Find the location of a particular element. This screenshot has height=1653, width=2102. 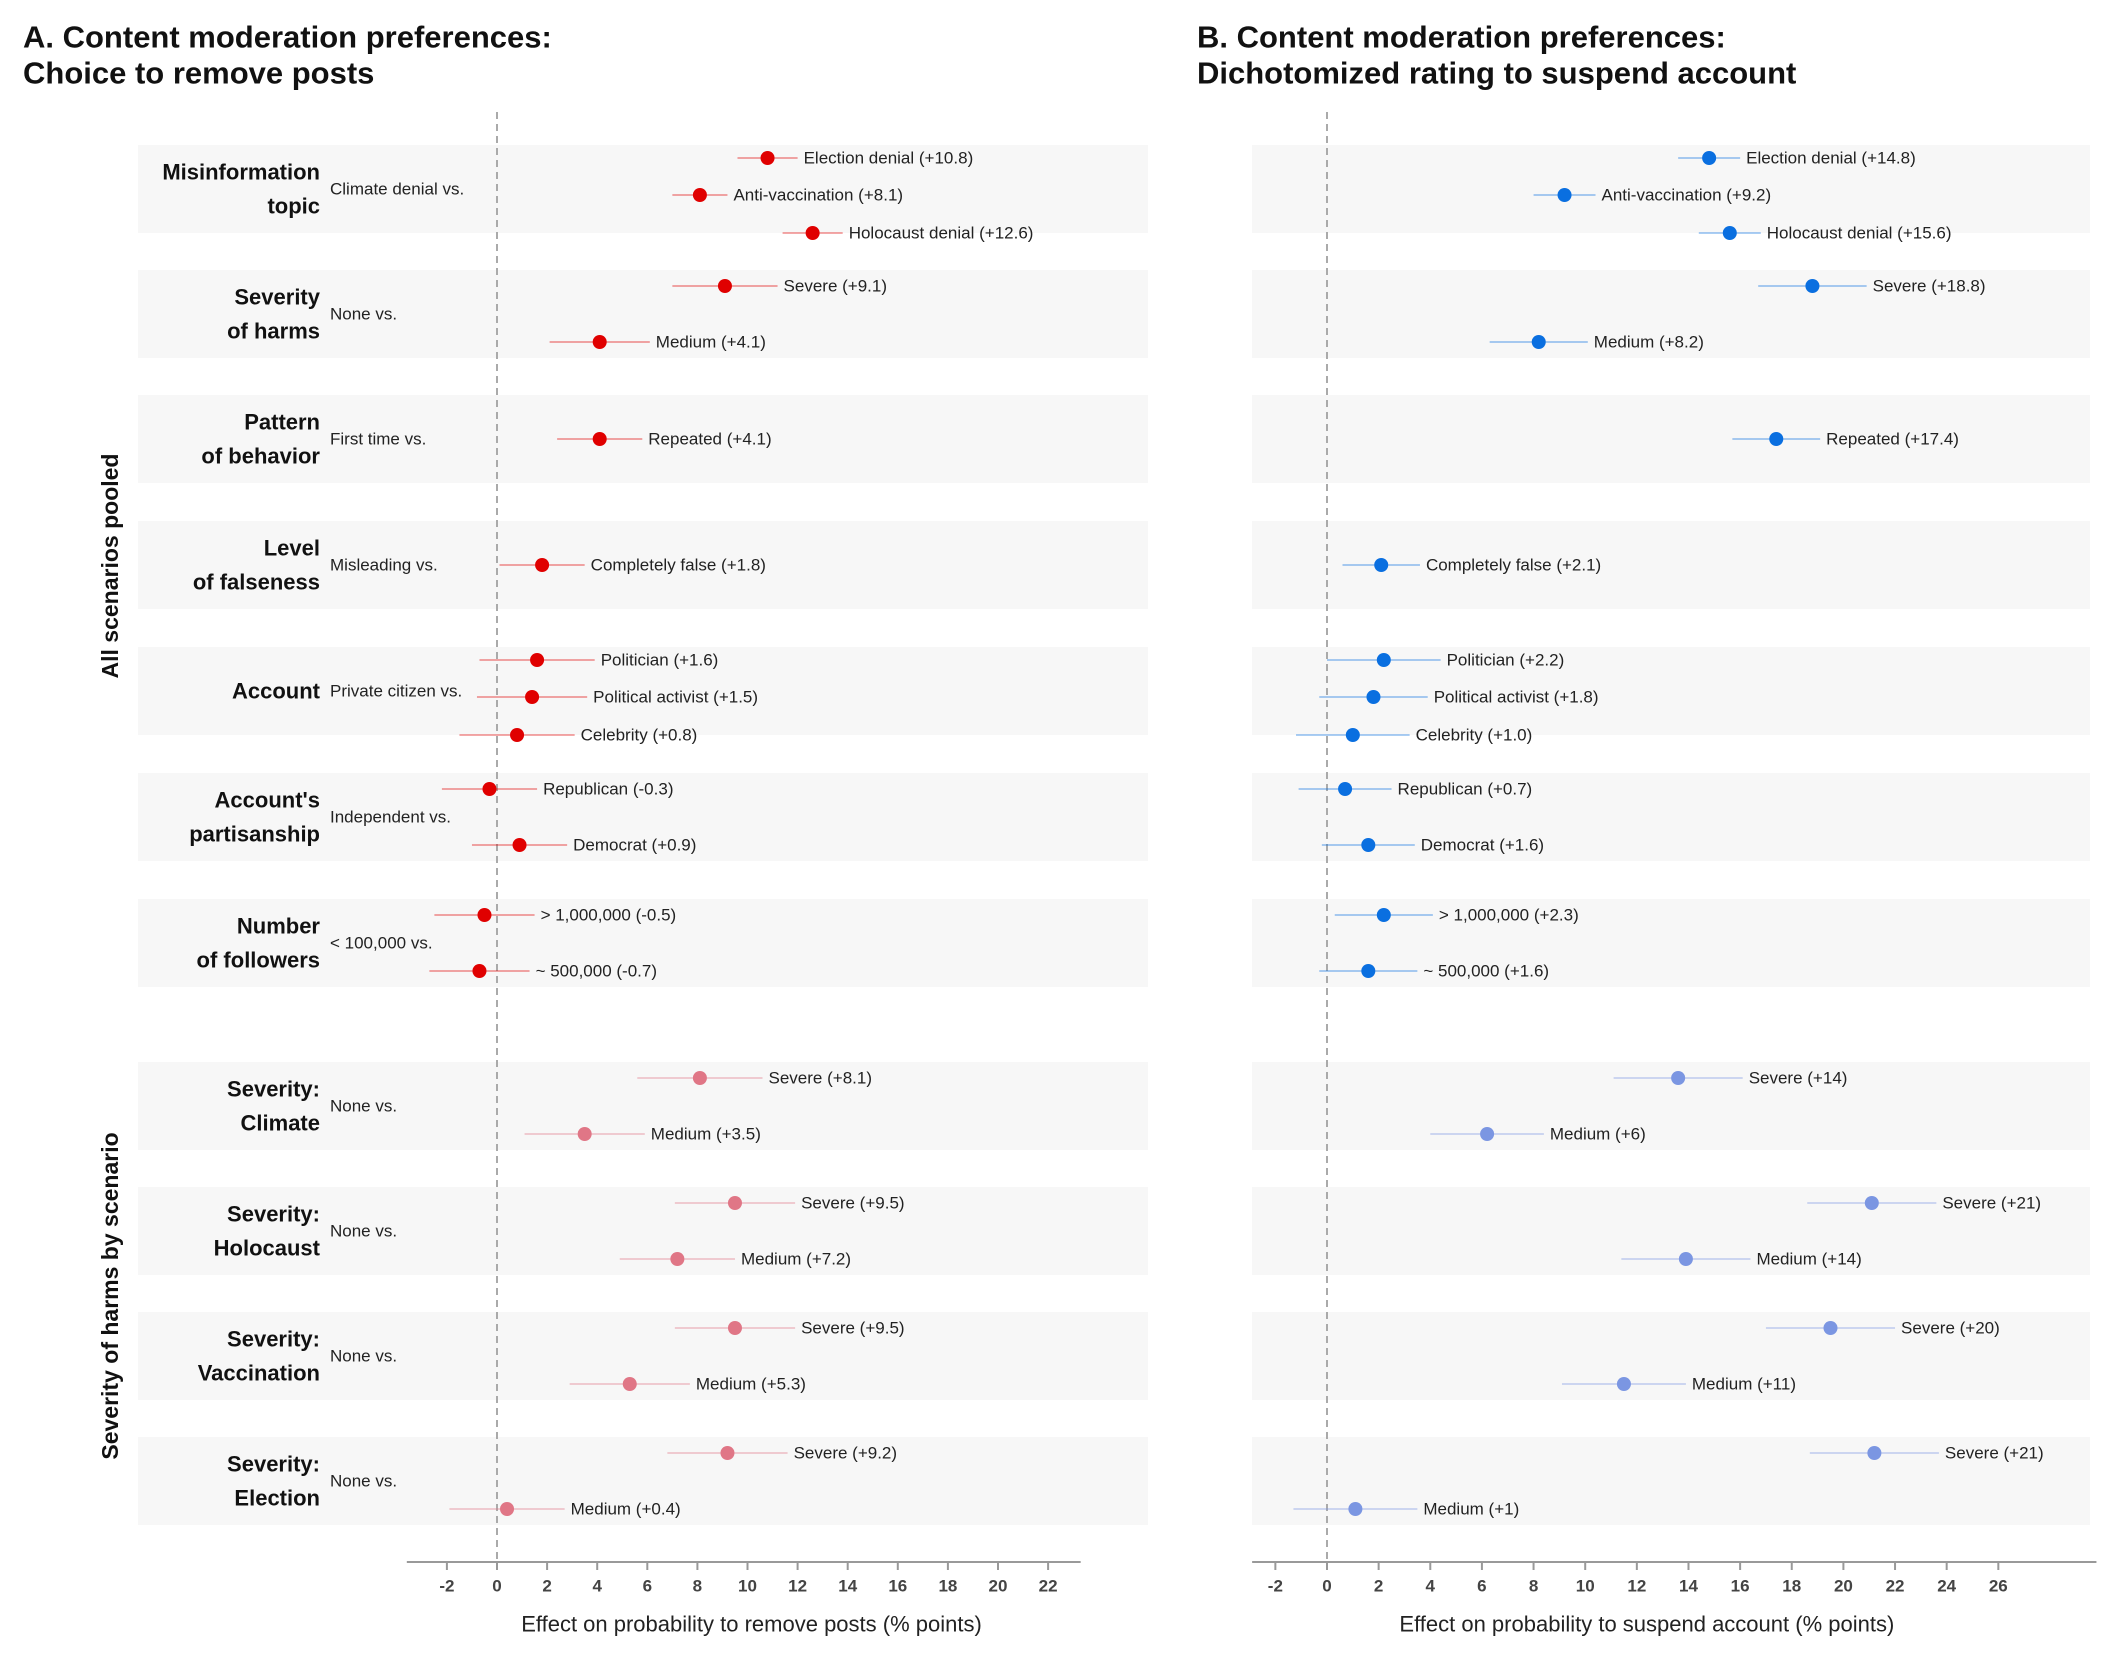

data-label: Medium (+8.2) is located at coordinates (1649, 342).